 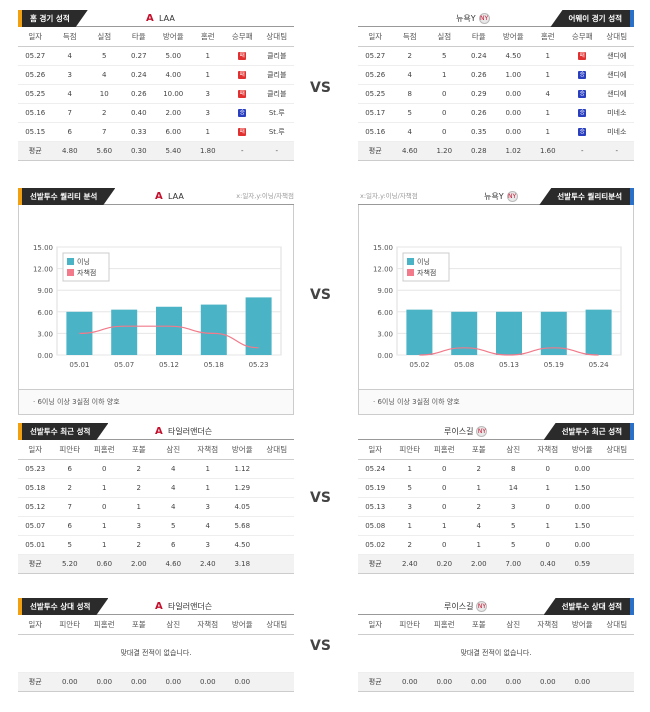 I want to click on table-cell: 0.35, so click(x=478, y=132).